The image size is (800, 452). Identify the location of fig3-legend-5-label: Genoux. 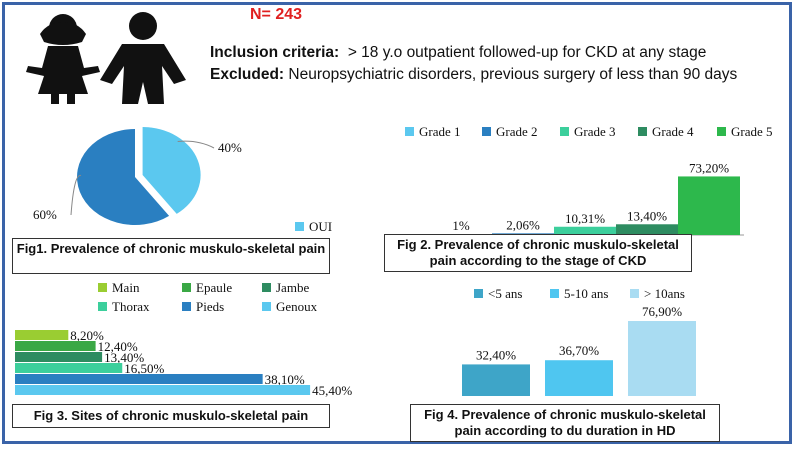
(297, 306).